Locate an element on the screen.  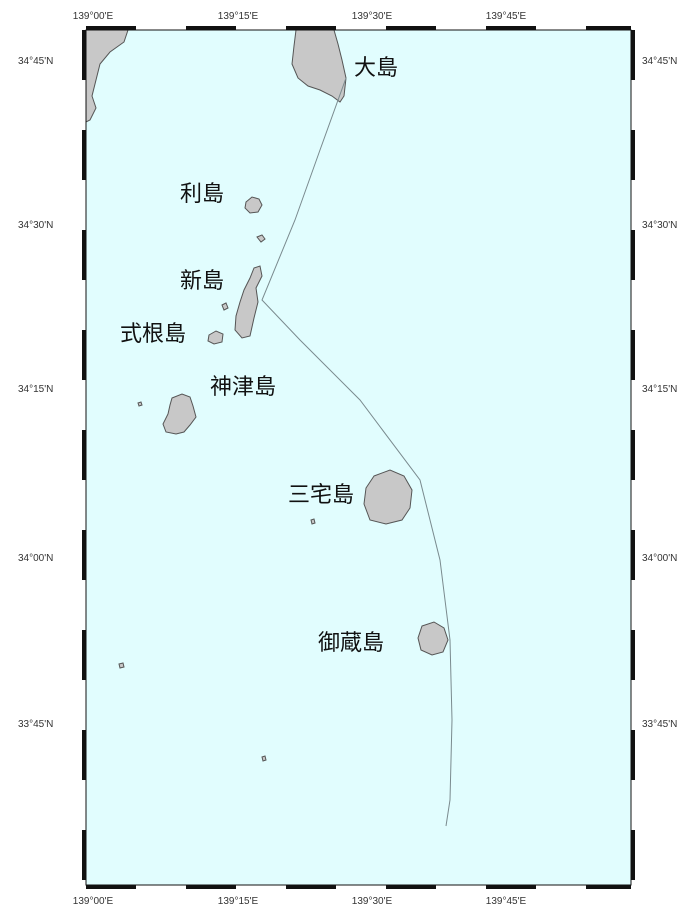
islet-west is located at coordinates (121, 665).